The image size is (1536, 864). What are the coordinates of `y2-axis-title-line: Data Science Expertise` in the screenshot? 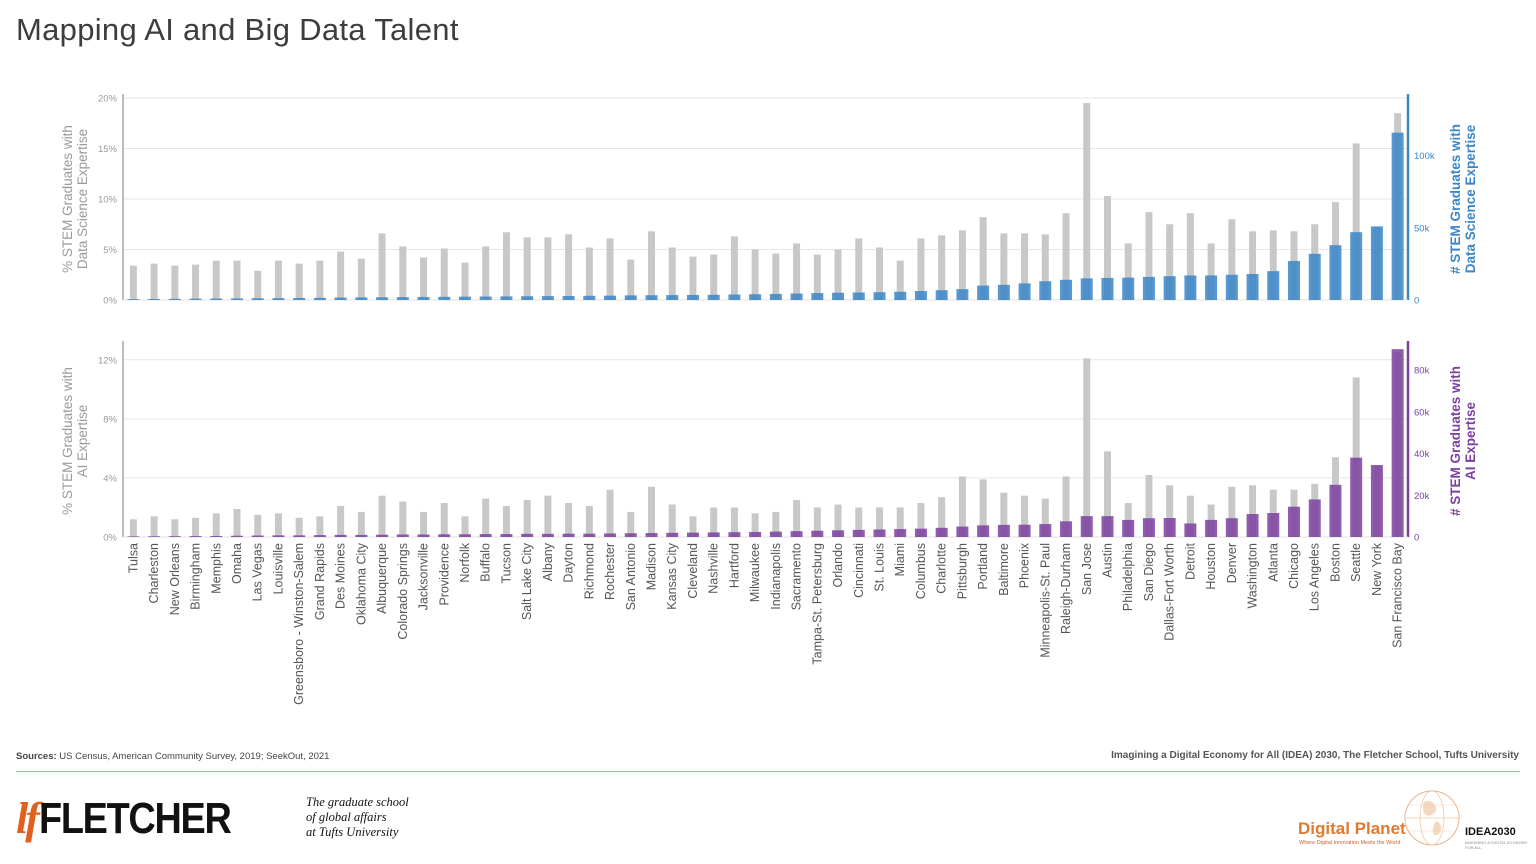 It's located at (1470, 198).